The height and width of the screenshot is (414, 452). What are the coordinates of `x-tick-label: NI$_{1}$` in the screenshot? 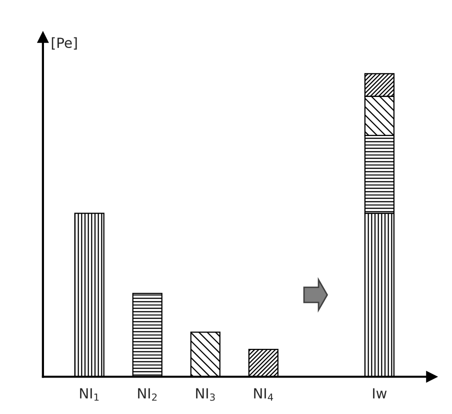 It's located at (89, 394).